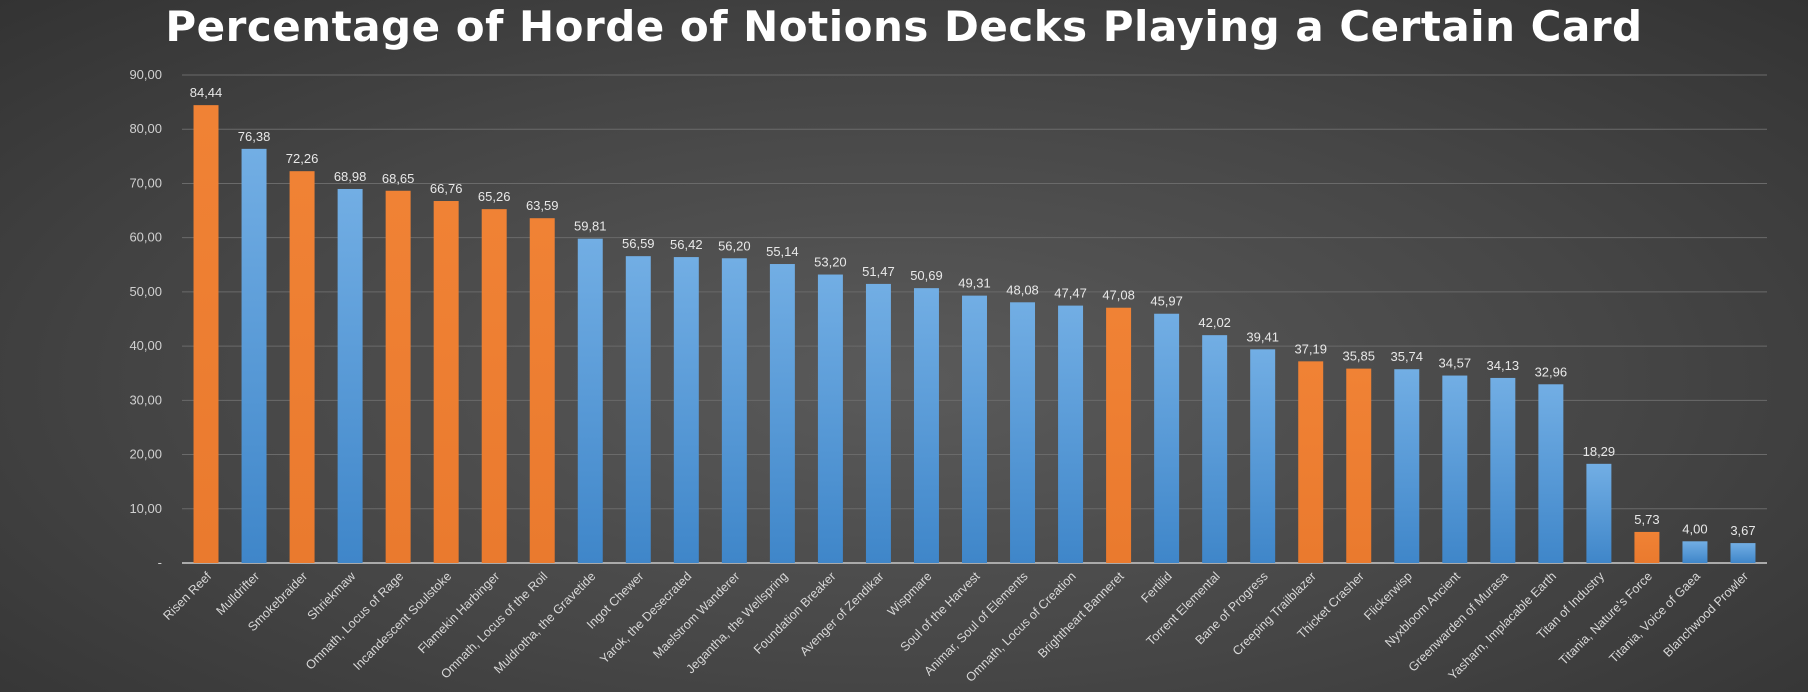  Describe the element at coordinates (590, 226) in the screenshot. I see `data-label: 59,81` at that location.